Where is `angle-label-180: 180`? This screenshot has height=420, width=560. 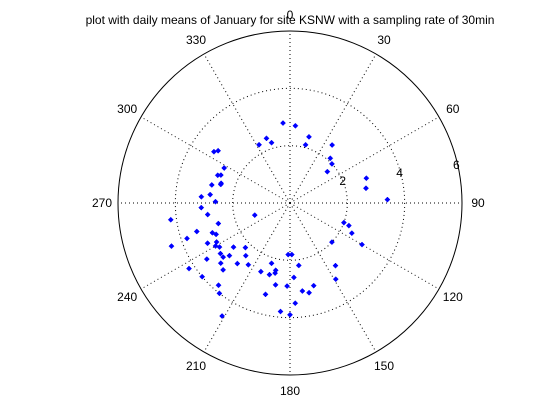
angle-label-180: 180 is located at coordinates (290, 391).